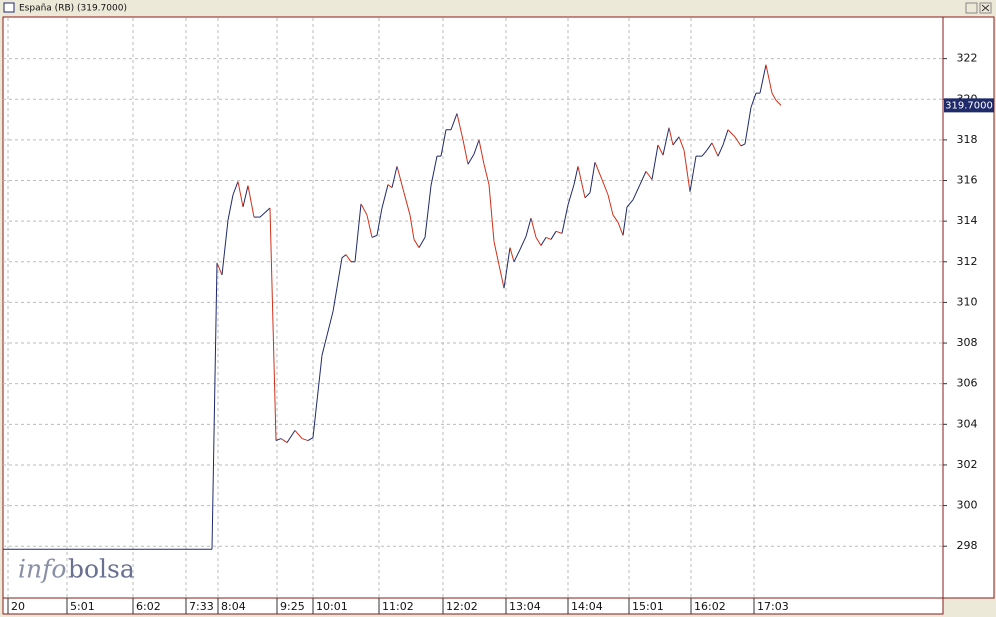 The height and width of the screenshot is (617, 996). Describe the element at coordinates (148, 606) in the screenshot. I see `x-tick-label: 6:02` at that location.